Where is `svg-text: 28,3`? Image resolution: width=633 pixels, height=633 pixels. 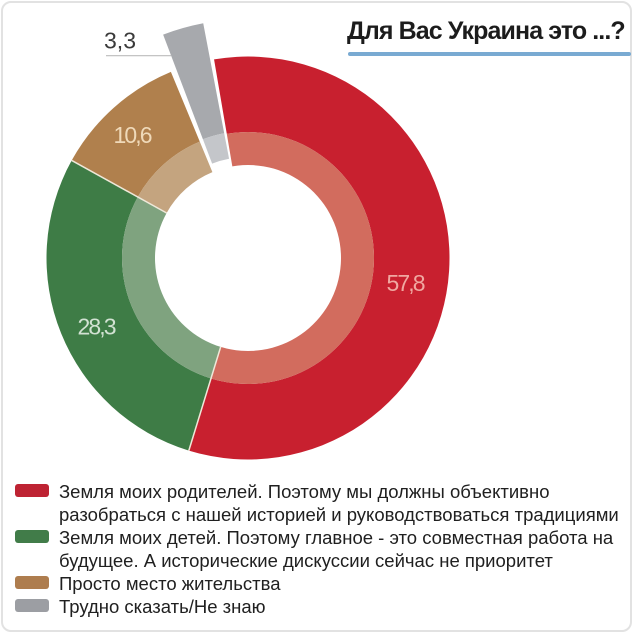
svg-text: 28,3 is located at coordinates (97, 327).